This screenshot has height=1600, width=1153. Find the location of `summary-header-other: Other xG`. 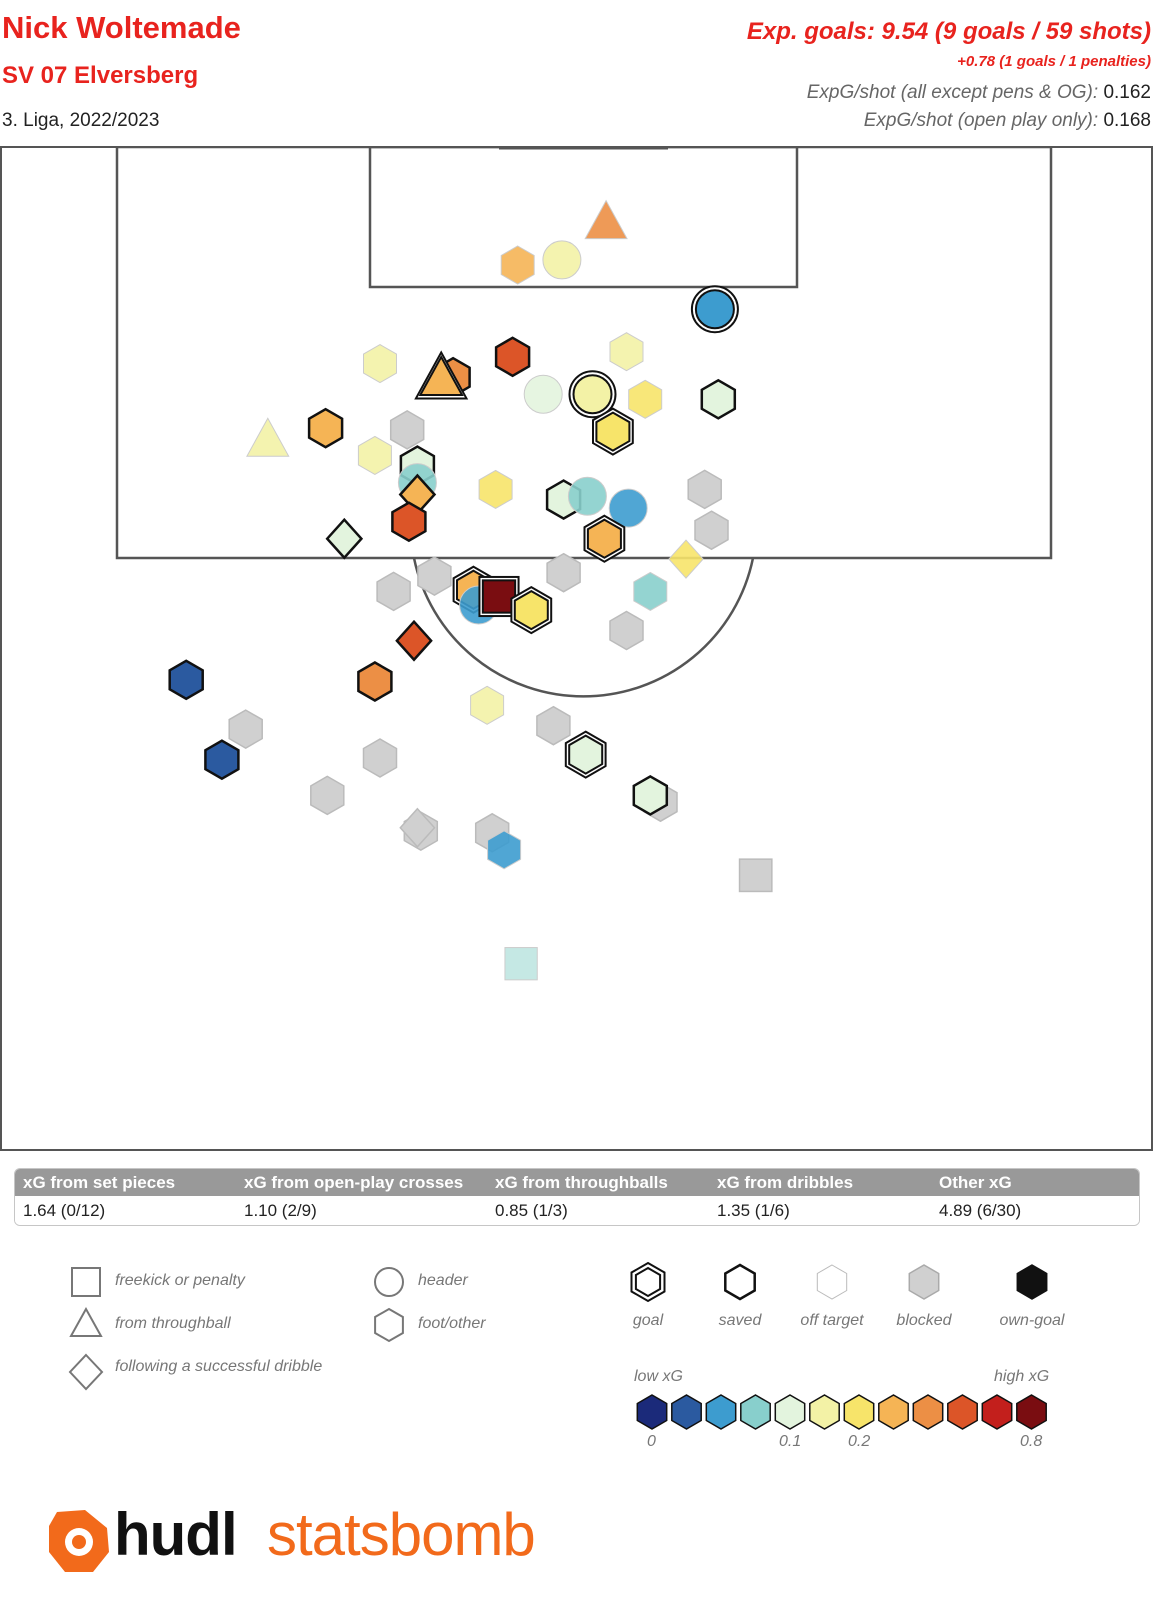

summary-header-other: Other xG is located at coordinates (975, 1182).